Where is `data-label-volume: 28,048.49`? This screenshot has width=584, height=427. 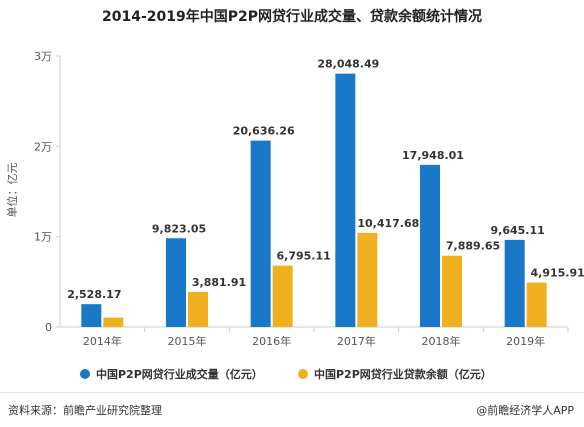 data-label-volume: 28,048.49 is located at coordinates (348, 64).